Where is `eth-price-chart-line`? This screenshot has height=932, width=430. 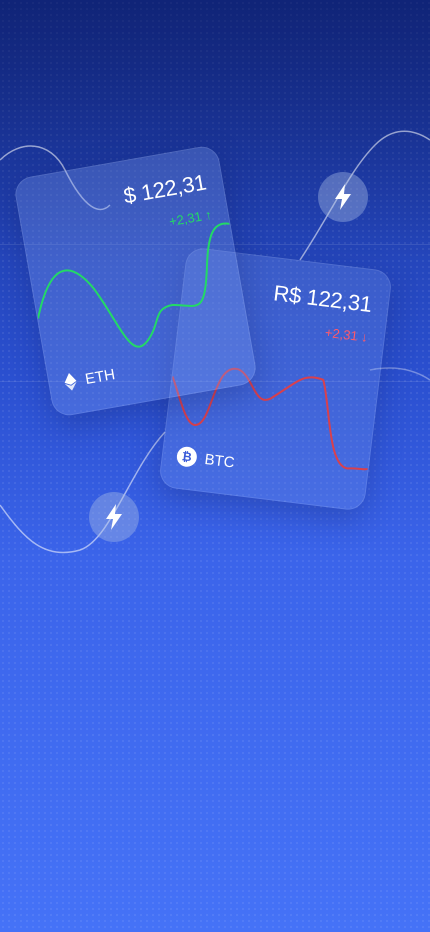
eth-price-chart-line is located at coordinates (133, 285).